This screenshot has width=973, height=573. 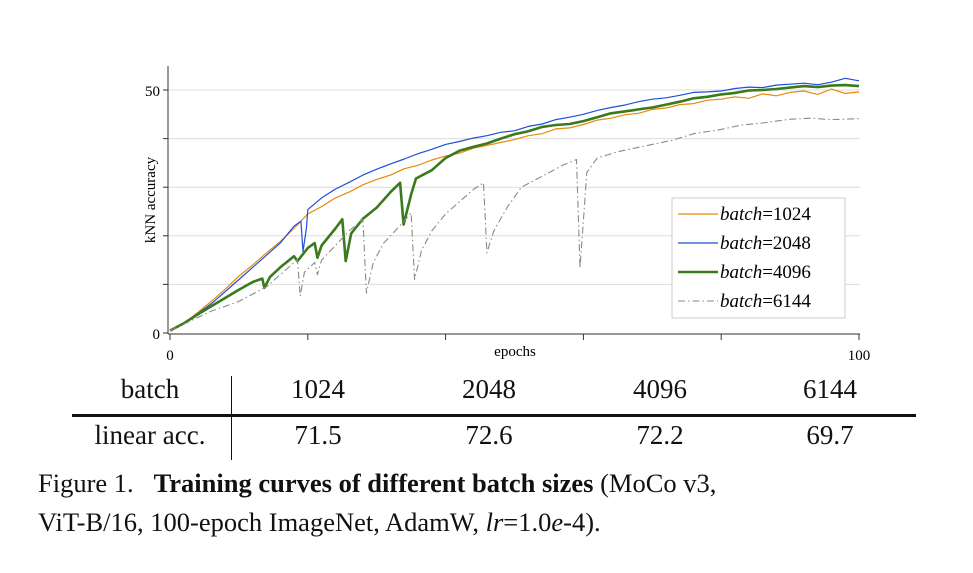 I want to click on table-divider, so click(x=231, y=418).